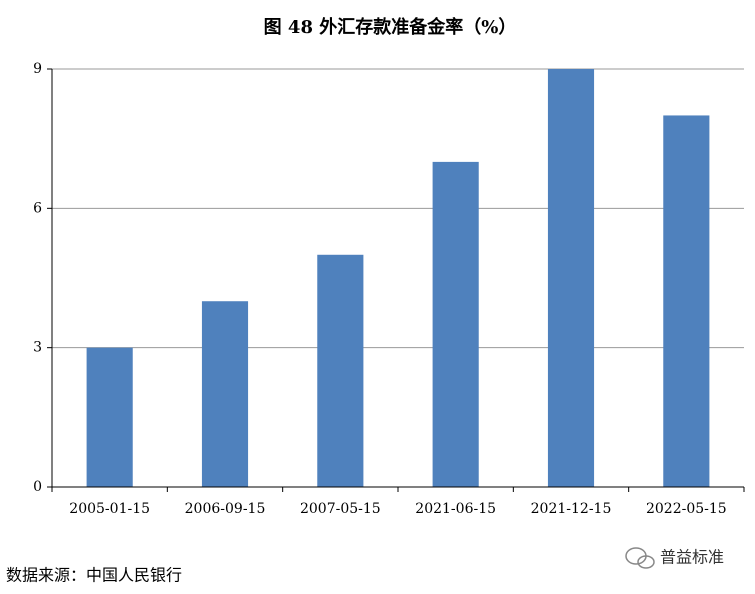  I want to click on watermark: 普益标准, so click(692, 557).